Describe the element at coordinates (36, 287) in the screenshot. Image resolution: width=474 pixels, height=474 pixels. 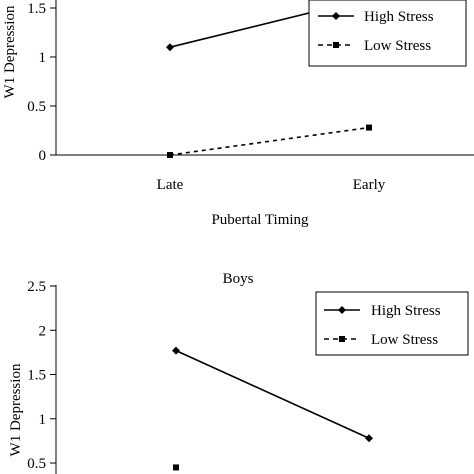
I see `y-tick-label: 2.5` at that location.